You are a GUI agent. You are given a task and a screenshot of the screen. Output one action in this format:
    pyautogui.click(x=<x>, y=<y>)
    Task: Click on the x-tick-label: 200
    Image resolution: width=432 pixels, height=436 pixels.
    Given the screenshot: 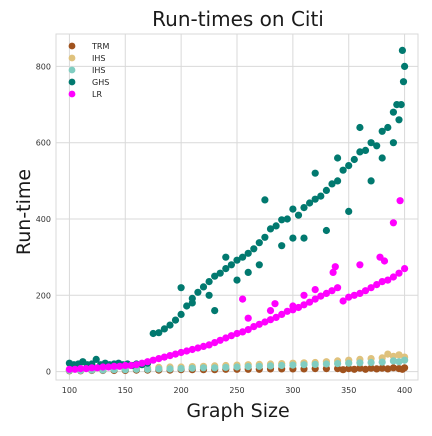 What is the action you would take?
    pyautogui.click(x=180, y=390)
    